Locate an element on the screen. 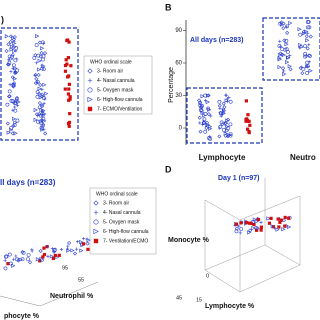  legend-item: 7- Ventilation/ECMO is located at coordinates (125, 241).